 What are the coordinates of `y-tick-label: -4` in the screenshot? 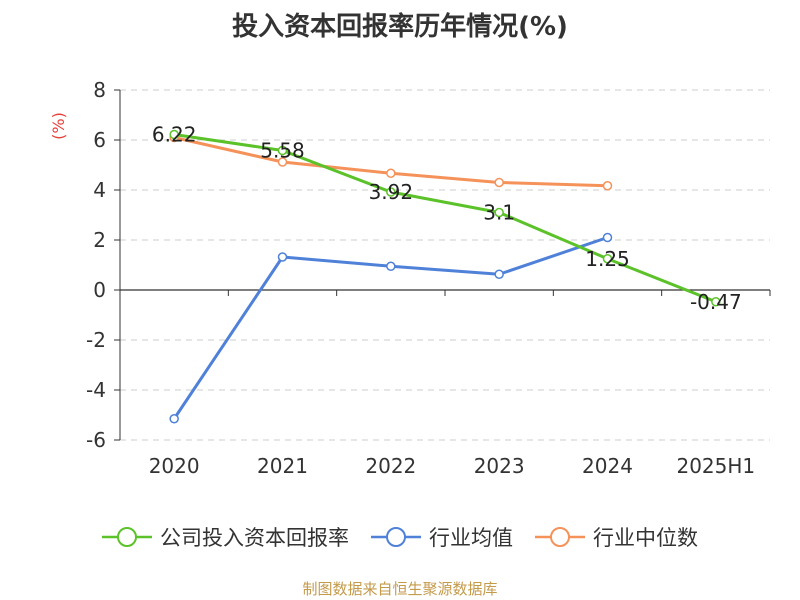 It's located at (96, 390).